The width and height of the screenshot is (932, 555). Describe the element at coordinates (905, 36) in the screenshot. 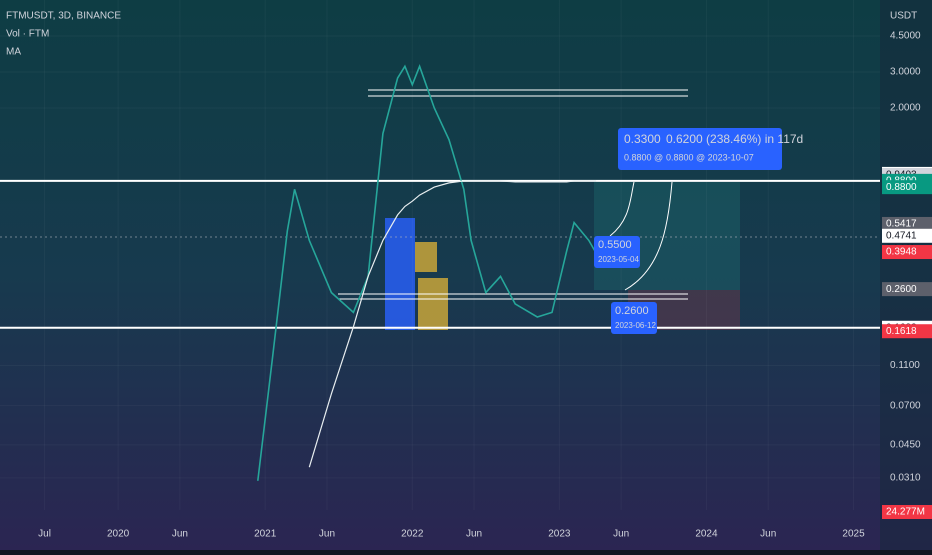

I see `y-tick-label: 4.5000` at that location.